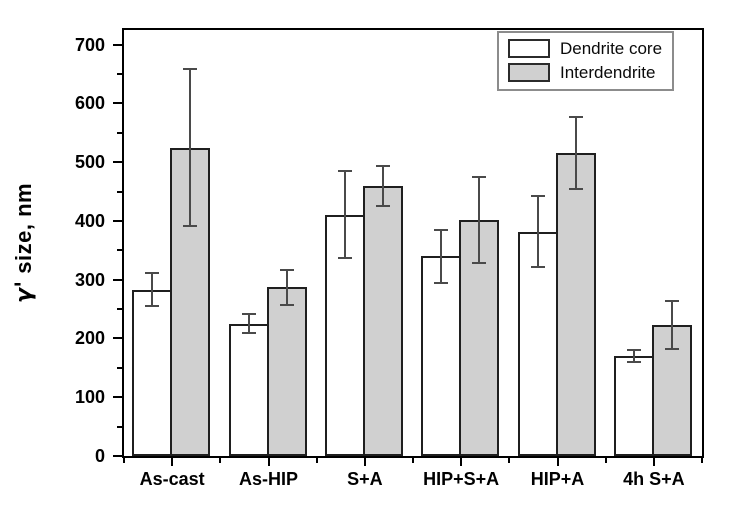 This screenshot has width=735, height=519. I want to click on y-axis-title: γ' size, nm, so click(24, 243).